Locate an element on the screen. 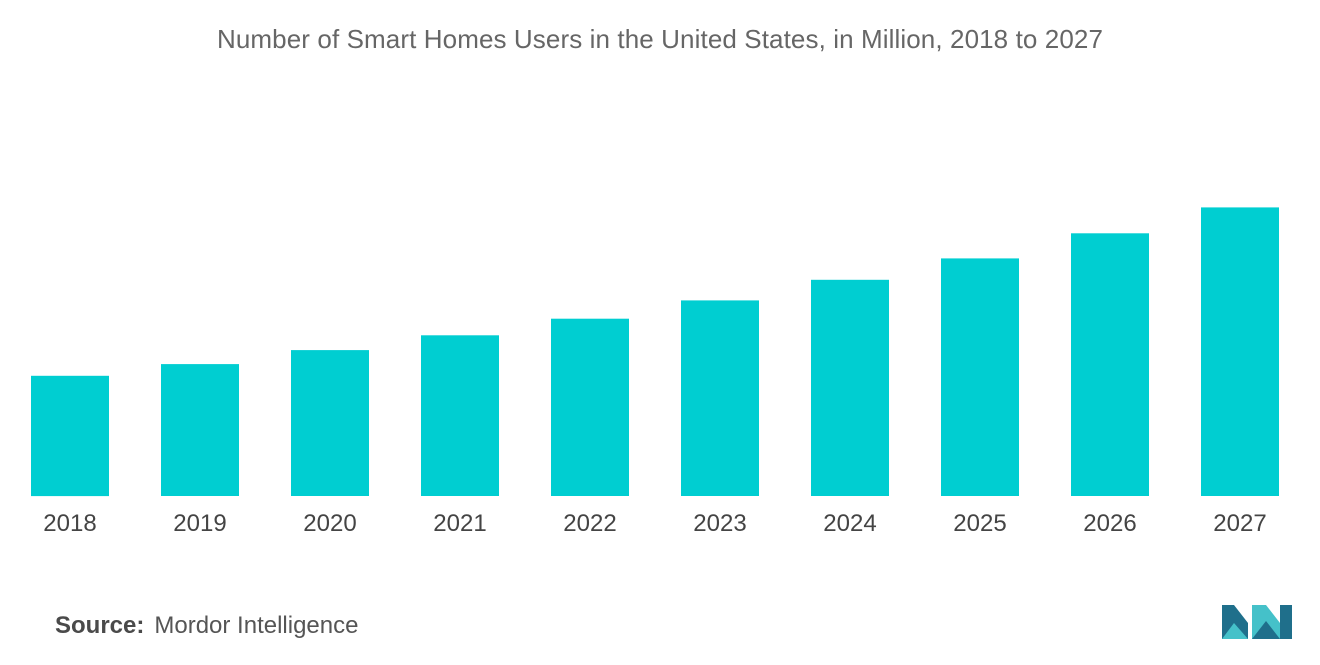 This screenshot has height=665, width=1320. mordor-intelligence-logo-icon is located at coordinates (1257, 622).